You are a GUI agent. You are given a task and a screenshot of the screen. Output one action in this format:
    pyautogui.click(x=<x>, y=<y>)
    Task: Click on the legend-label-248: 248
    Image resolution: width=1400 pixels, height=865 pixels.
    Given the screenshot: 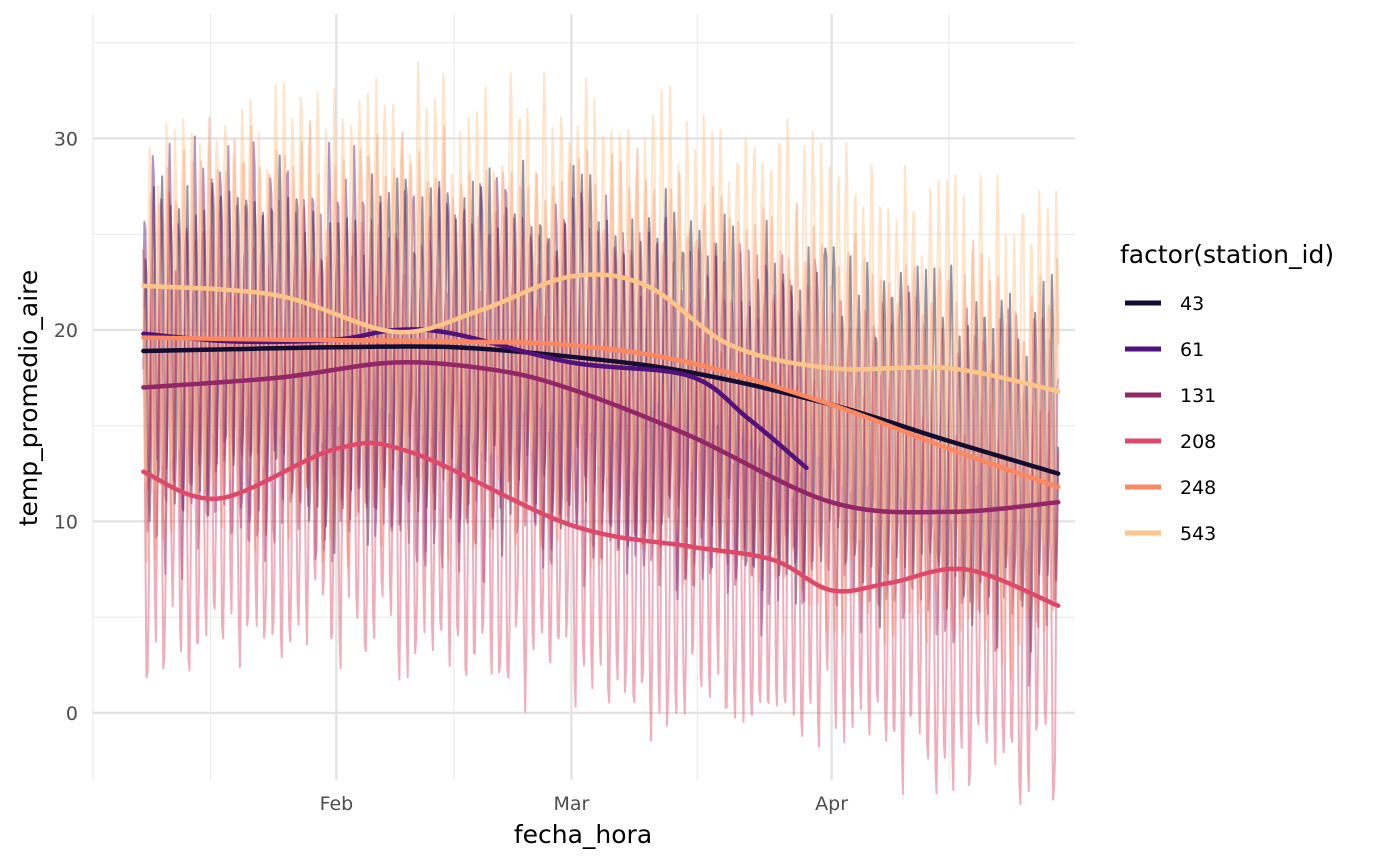 What is the action you would take?
    pyautogui.click(x=1198, y=488)
    